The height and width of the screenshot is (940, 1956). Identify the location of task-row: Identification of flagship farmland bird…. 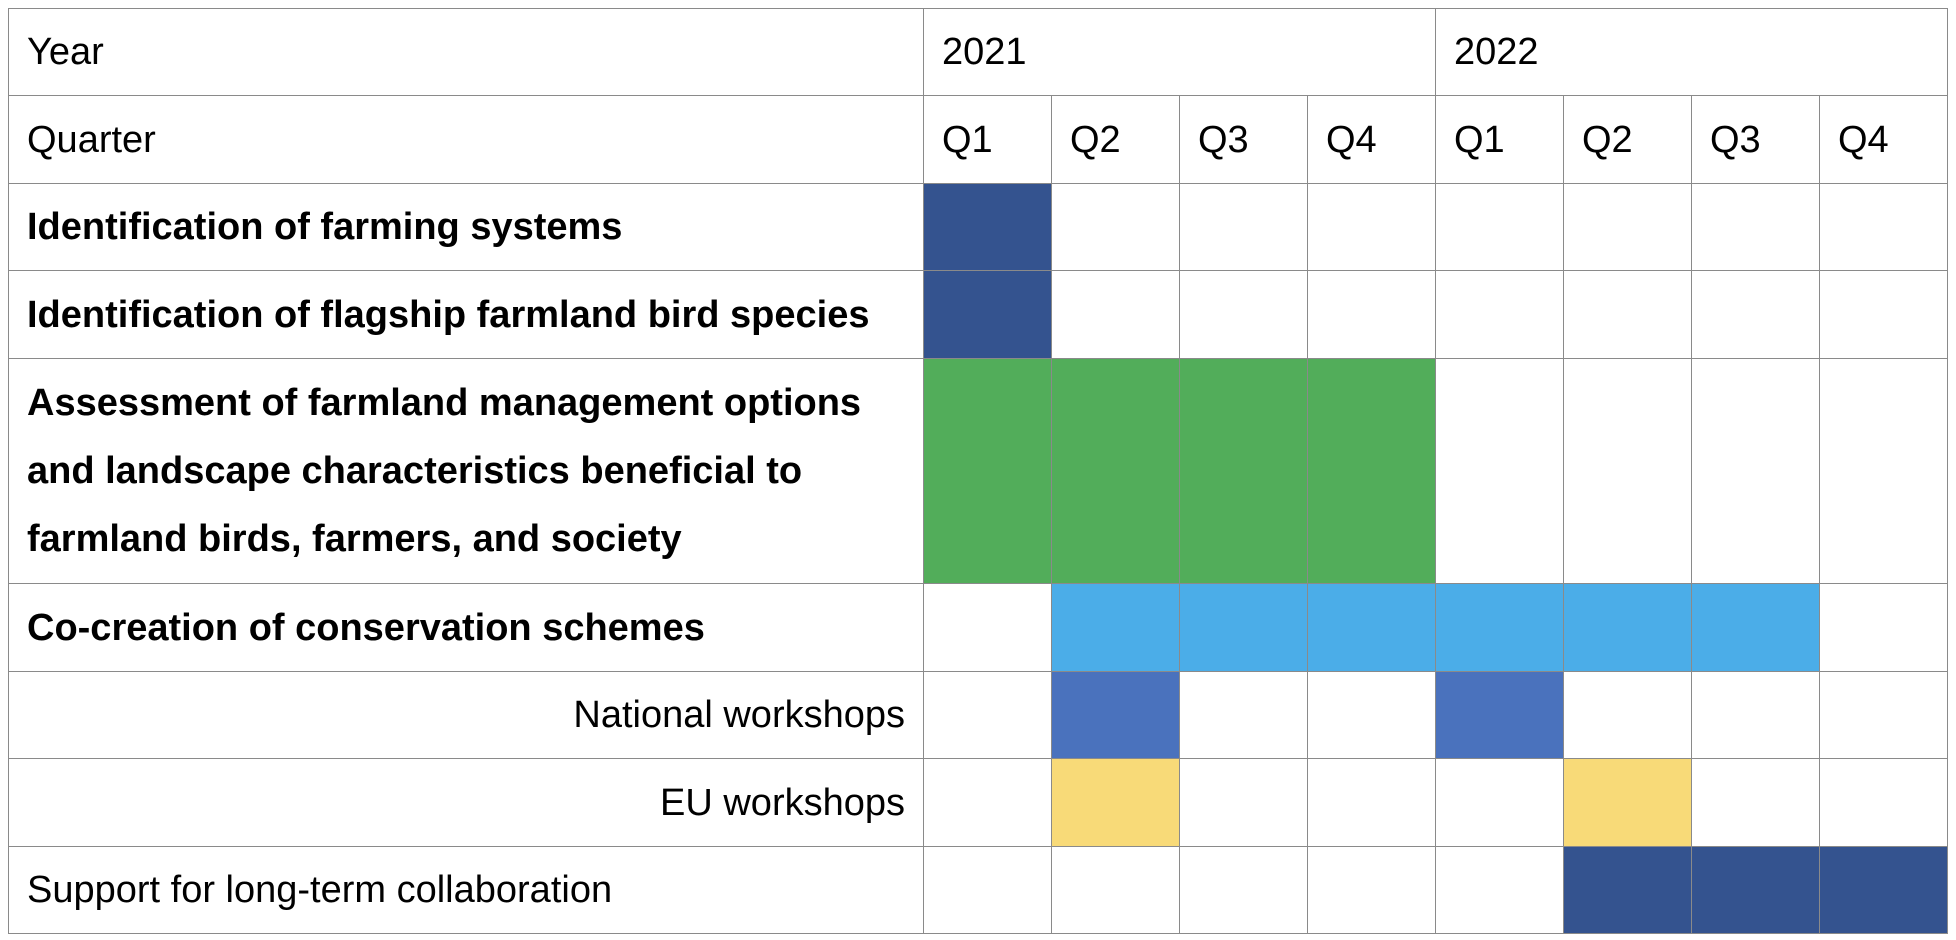
(978, 314).